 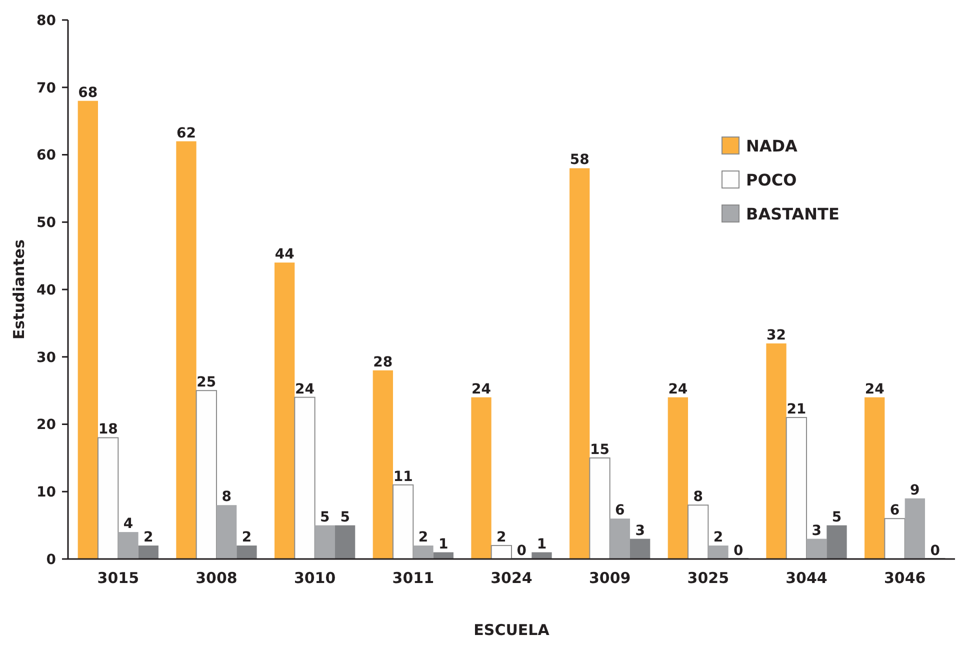 What do you see at coordinates (771, 180) in the screenshot?
I see `legend-label: POCO` at bounding box center [771, 180].